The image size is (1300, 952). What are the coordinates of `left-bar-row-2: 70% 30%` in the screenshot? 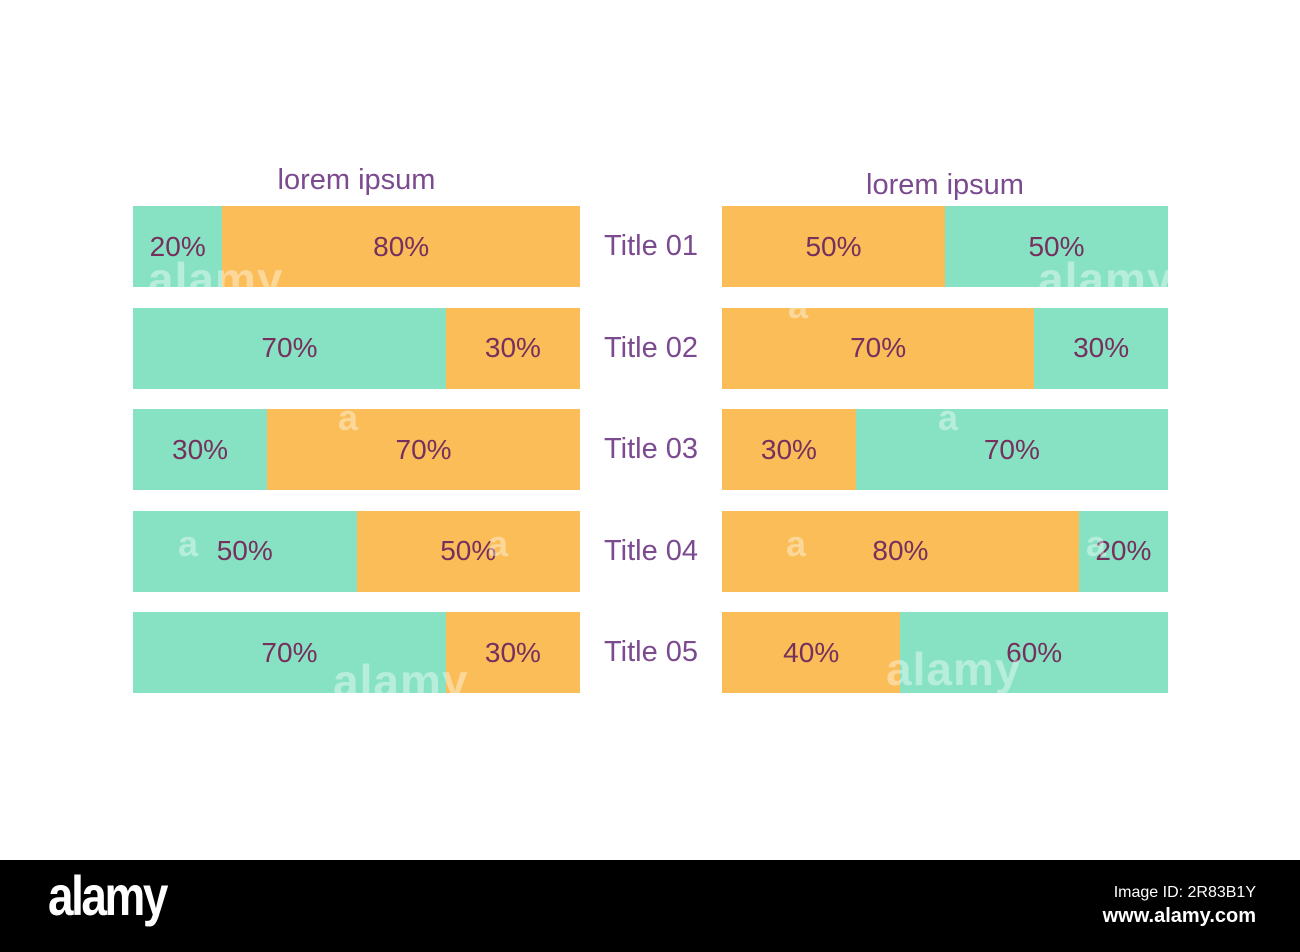 It's located at (356, 348).